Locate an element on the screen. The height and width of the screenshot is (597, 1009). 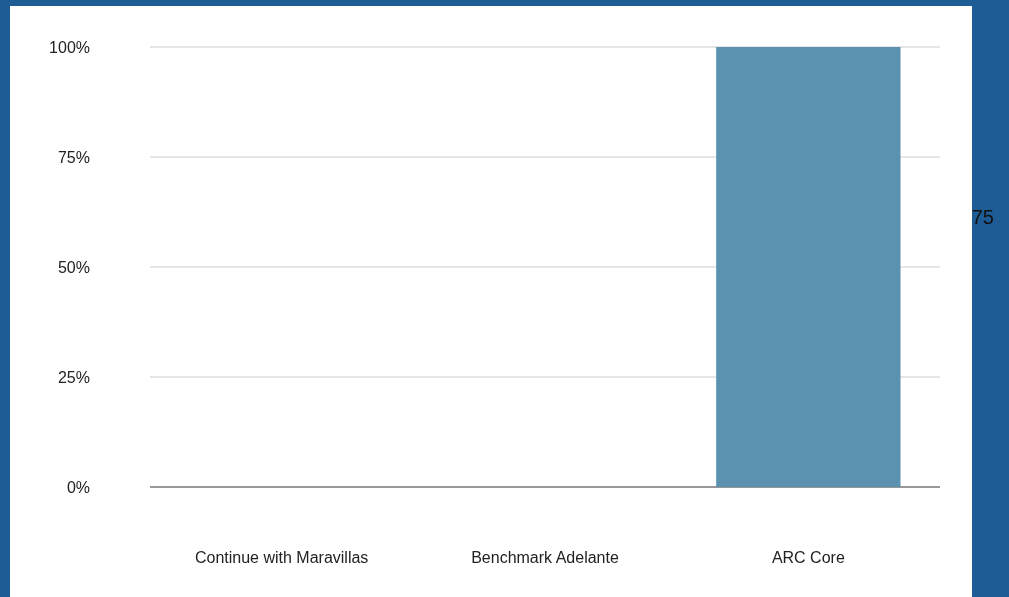
x-tick-label: ARC Core is located at coordinates (808, 557).